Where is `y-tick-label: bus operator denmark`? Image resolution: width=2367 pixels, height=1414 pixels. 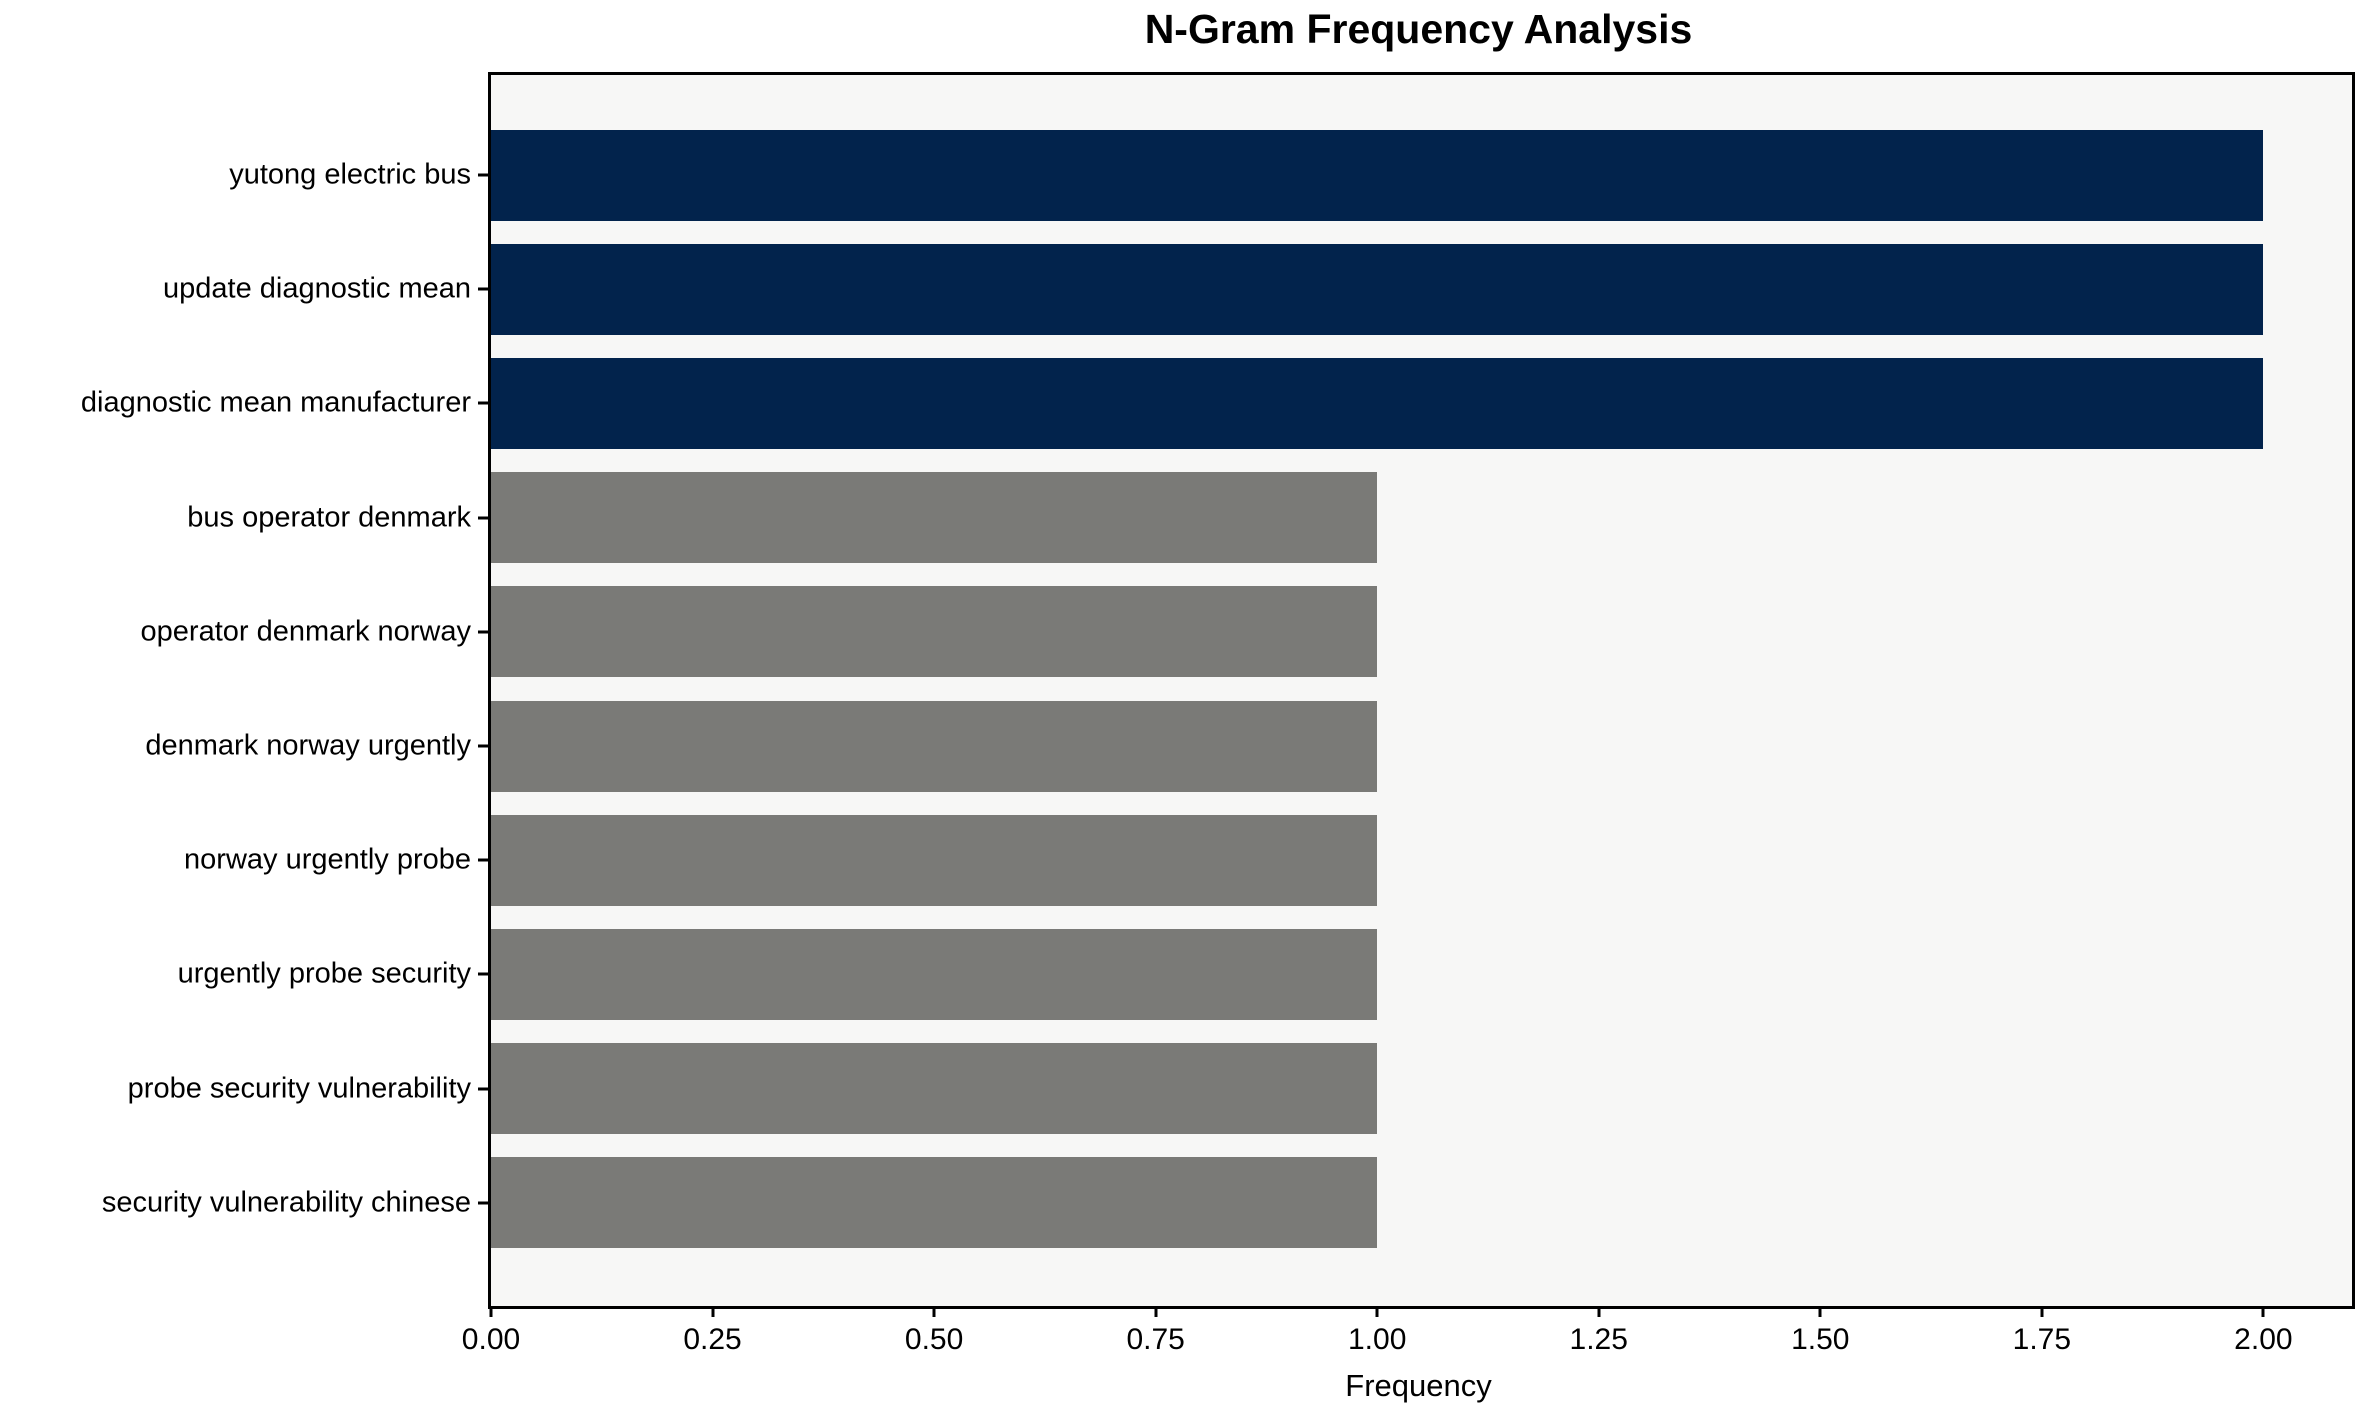
y-tick-label: bus operator denmark is located at coordinates (329, 517).